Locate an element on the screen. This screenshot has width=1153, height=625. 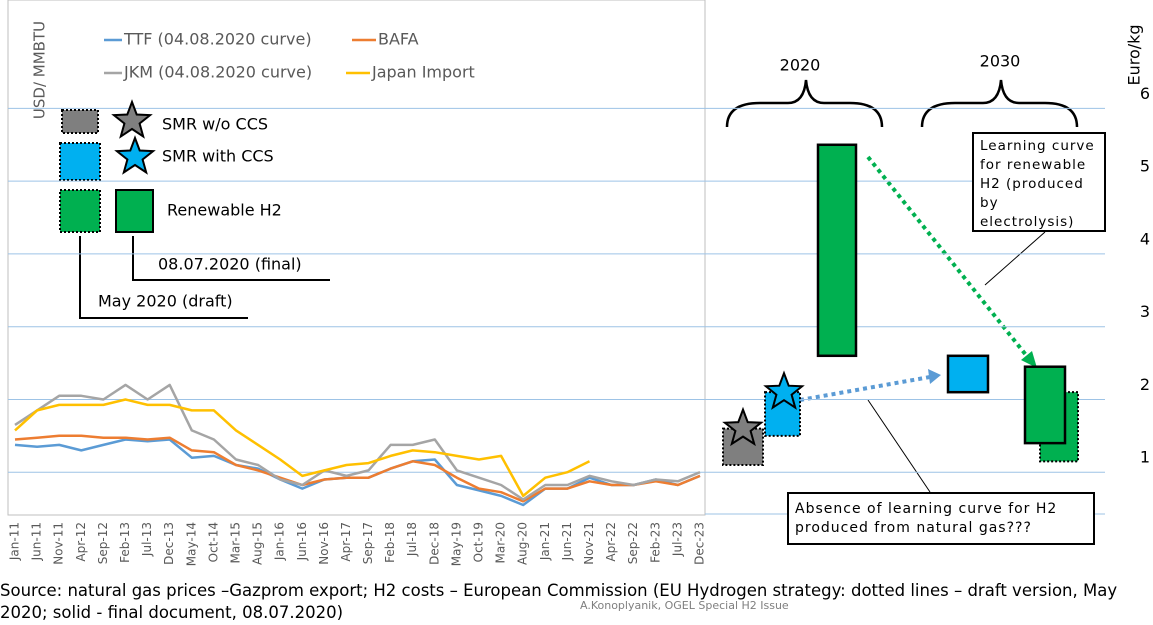
legend-label: SMR with CCS is located at coordinates (218, 156).